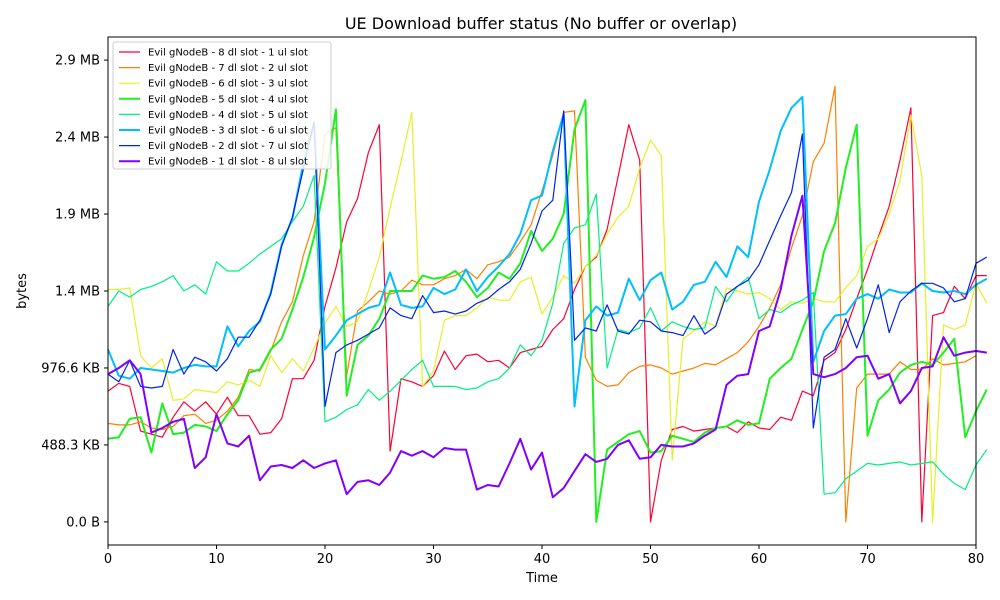 This screenshot has width=1000, height=600. I want to click on legend-label-3: Evil gNodeB - 6 dl slot - 3 ul slot, so click(228, 84).